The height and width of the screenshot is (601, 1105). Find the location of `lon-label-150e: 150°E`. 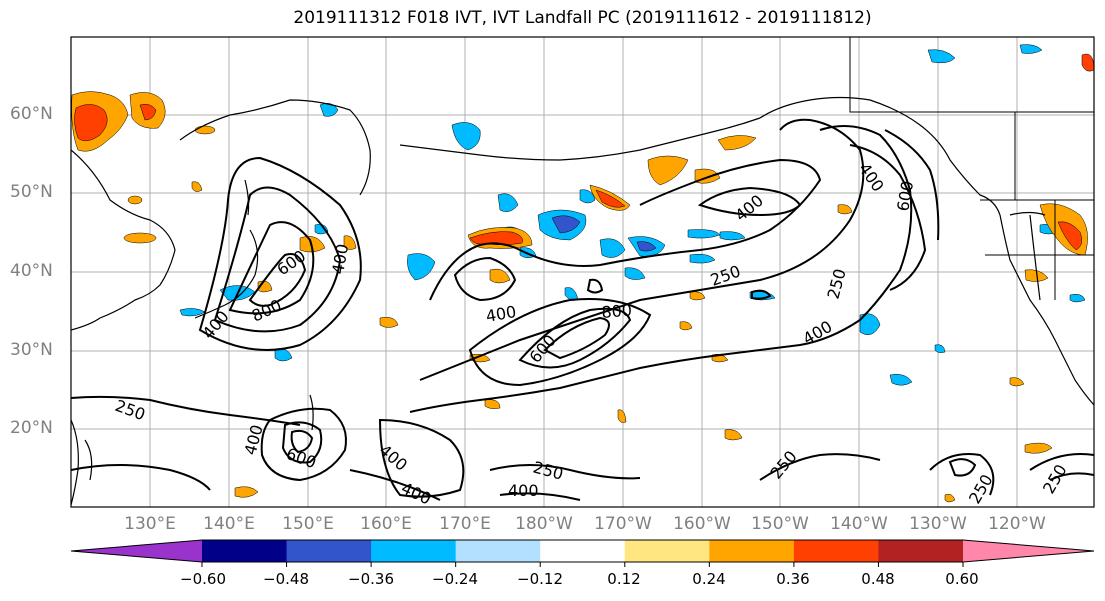

lon-label-150e: 150°E is located at coordinates (308, 524).